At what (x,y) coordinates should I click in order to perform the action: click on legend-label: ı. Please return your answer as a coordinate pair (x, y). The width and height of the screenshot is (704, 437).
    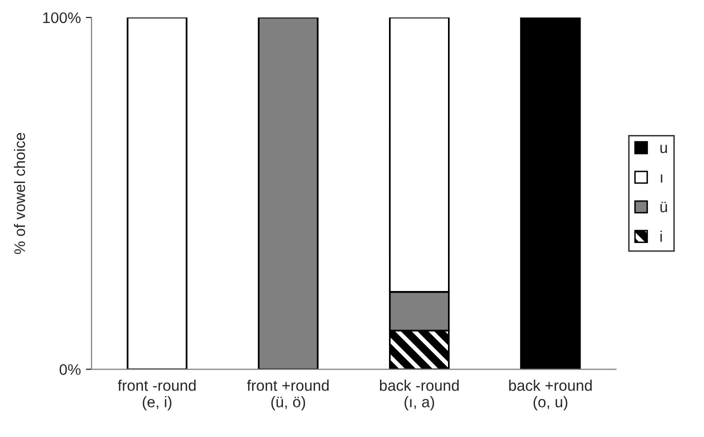
    Looking at the image, I should click on (661, 178).